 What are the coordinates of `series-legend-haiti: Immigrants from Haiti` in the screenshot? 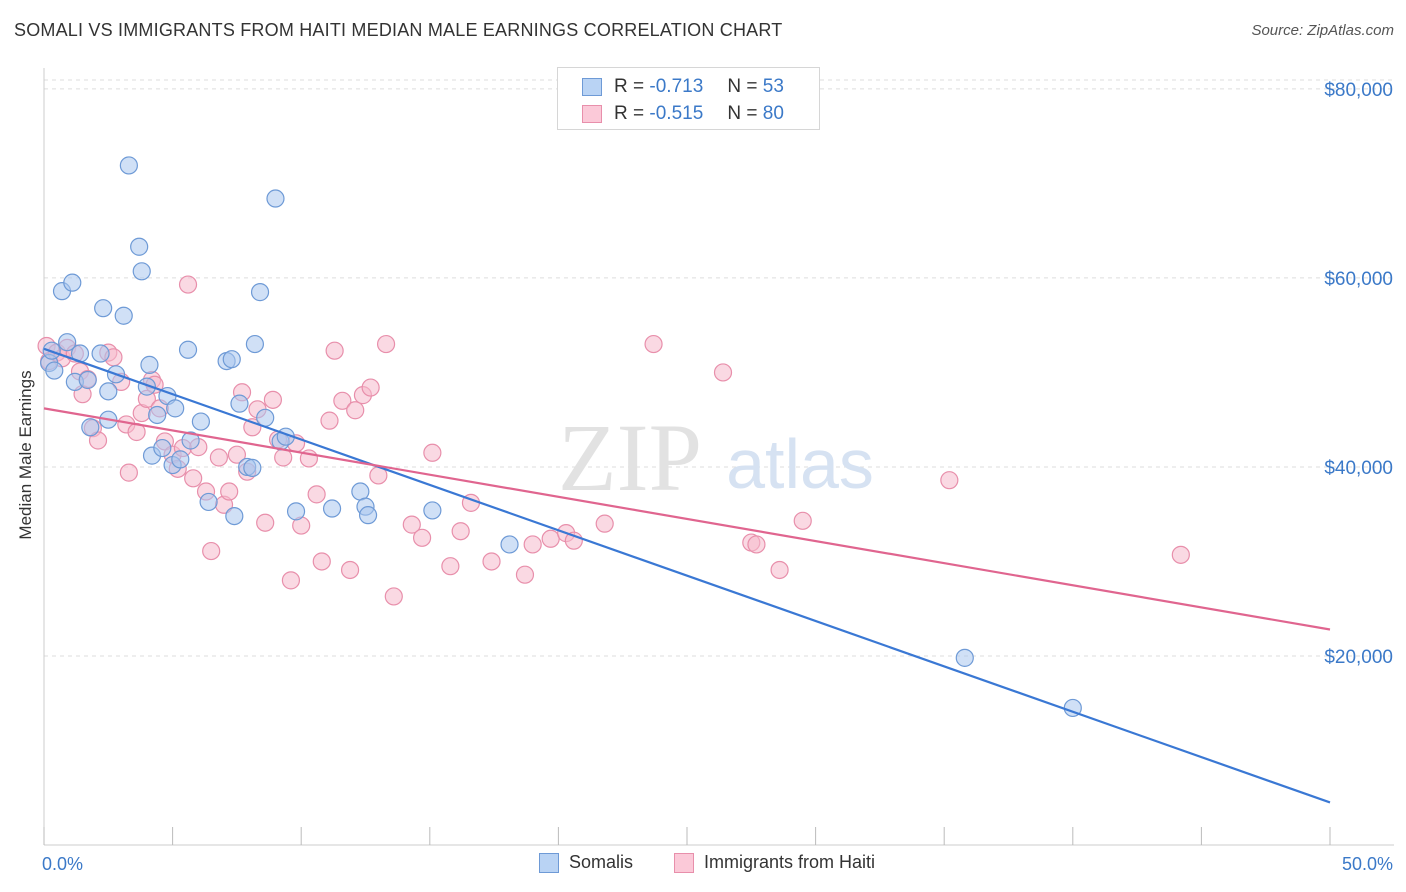 It's located at (774, 862).